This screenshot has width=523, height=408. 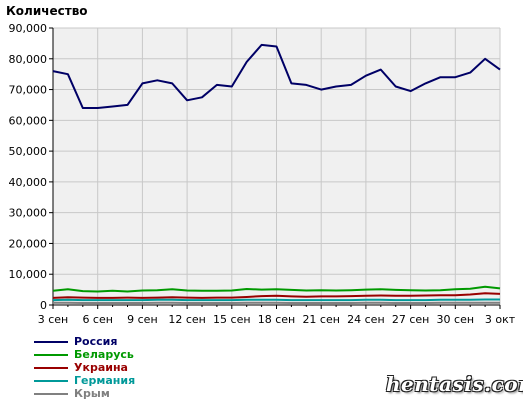 I want to click on x-tick-label: 15 сен, so click(x=232, y=319).